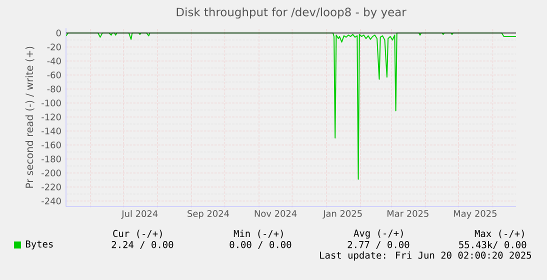  What do you see at coordinates (51, 201) in the screenshot?
I see `y-tick-label: -240` at bounding box center [51, 201].